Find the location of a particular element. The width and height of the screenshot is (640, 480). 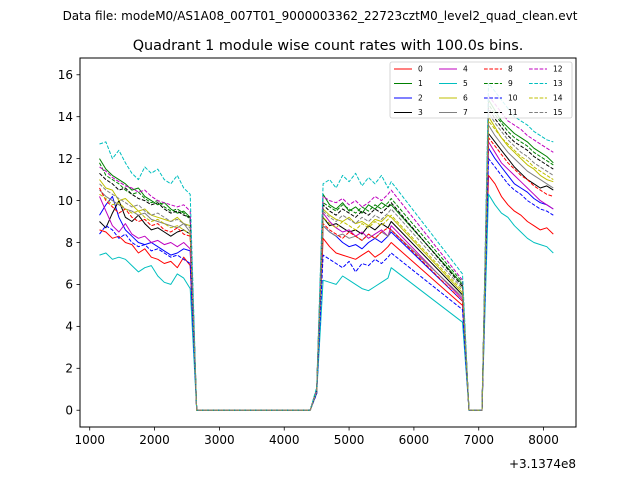

y-tick-label: 0 is located at coordinates (69, 411).